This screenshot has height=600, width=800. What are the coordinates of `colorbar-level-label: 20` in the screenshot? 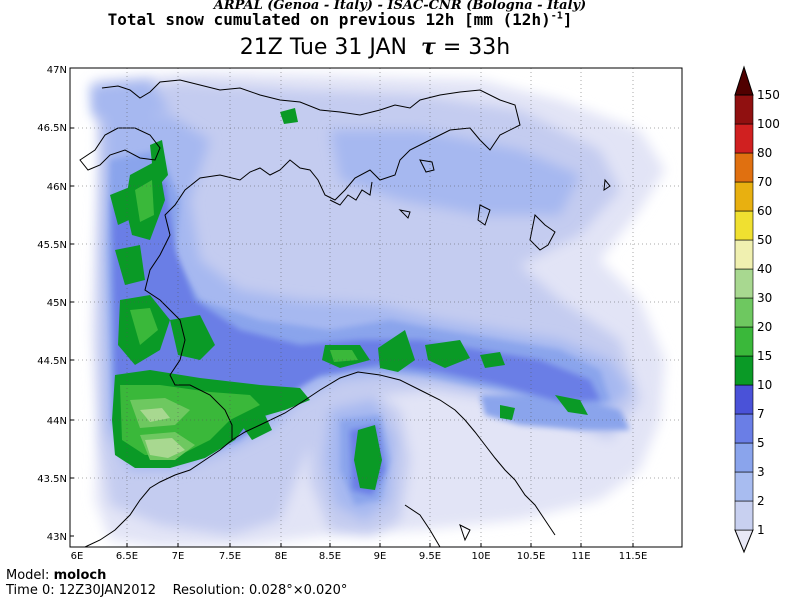 It's located at (764, 327).